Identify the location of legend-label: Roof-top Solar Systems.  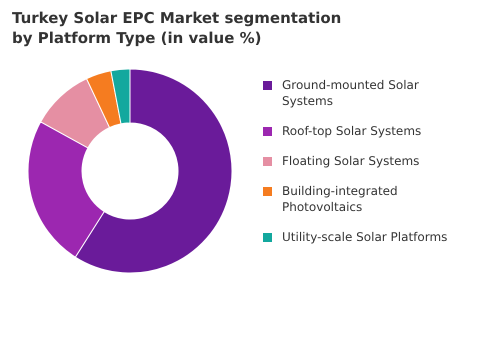
(352, 131).